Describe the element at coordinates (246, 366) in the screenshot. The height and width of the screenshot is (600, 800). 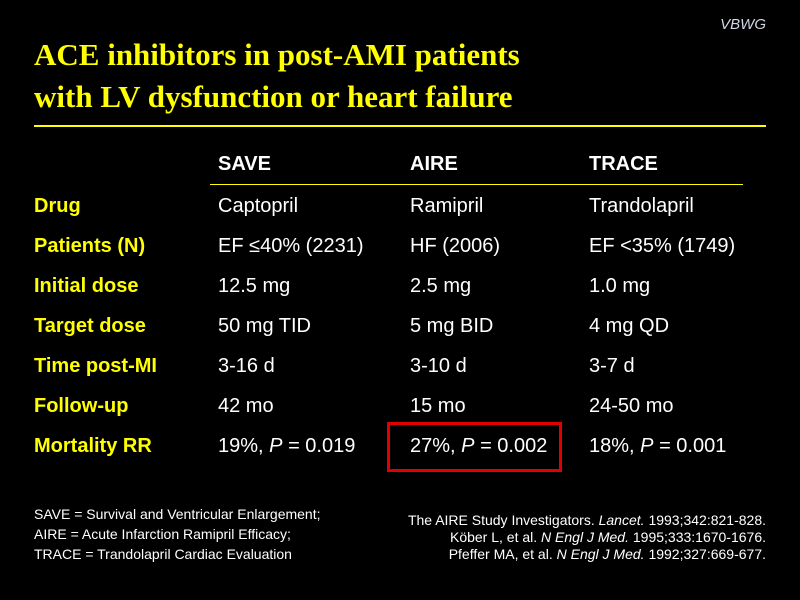
I see `cell-save-time-post-mi: 3-16 d` at that location.